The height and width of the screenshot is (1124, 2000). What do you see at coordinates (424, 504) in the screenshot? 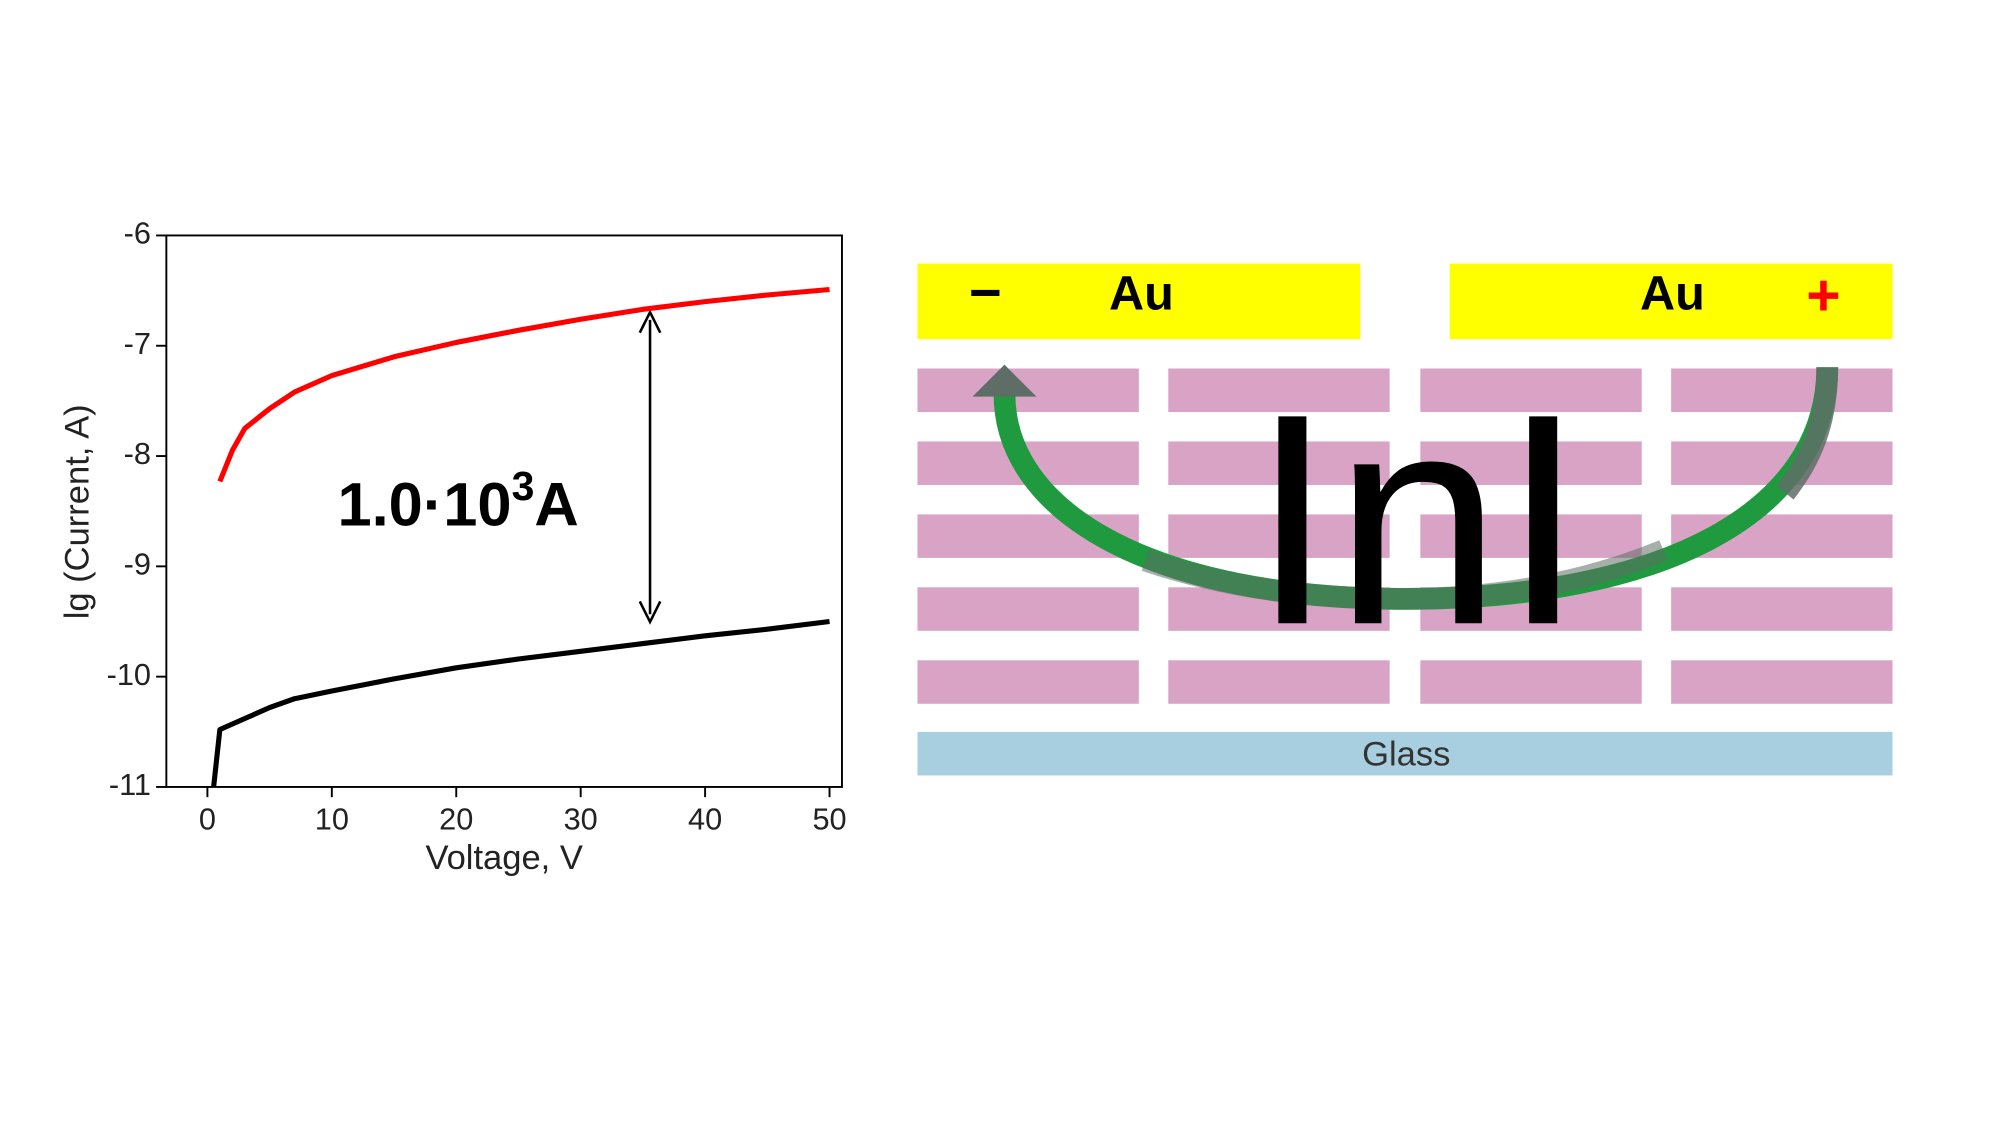
I see `annotation-base: 1.0·10` at bounding box center [424, 504].